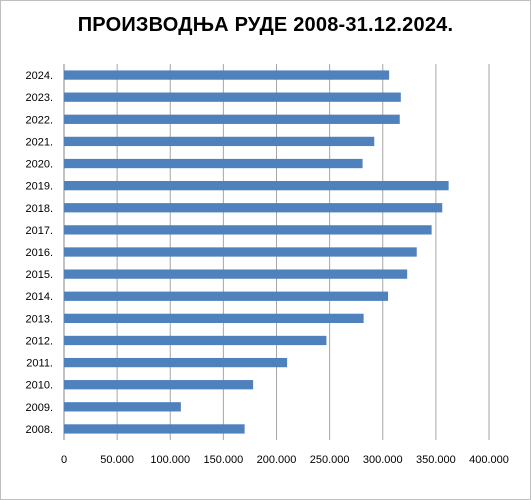 Image resolution: width=531 pixels, height=500 pixels. What do you see at coordinates (117, 460) in the screenshot?
I see `x-tick-label: 50.000` at bounding box center [117, 460].